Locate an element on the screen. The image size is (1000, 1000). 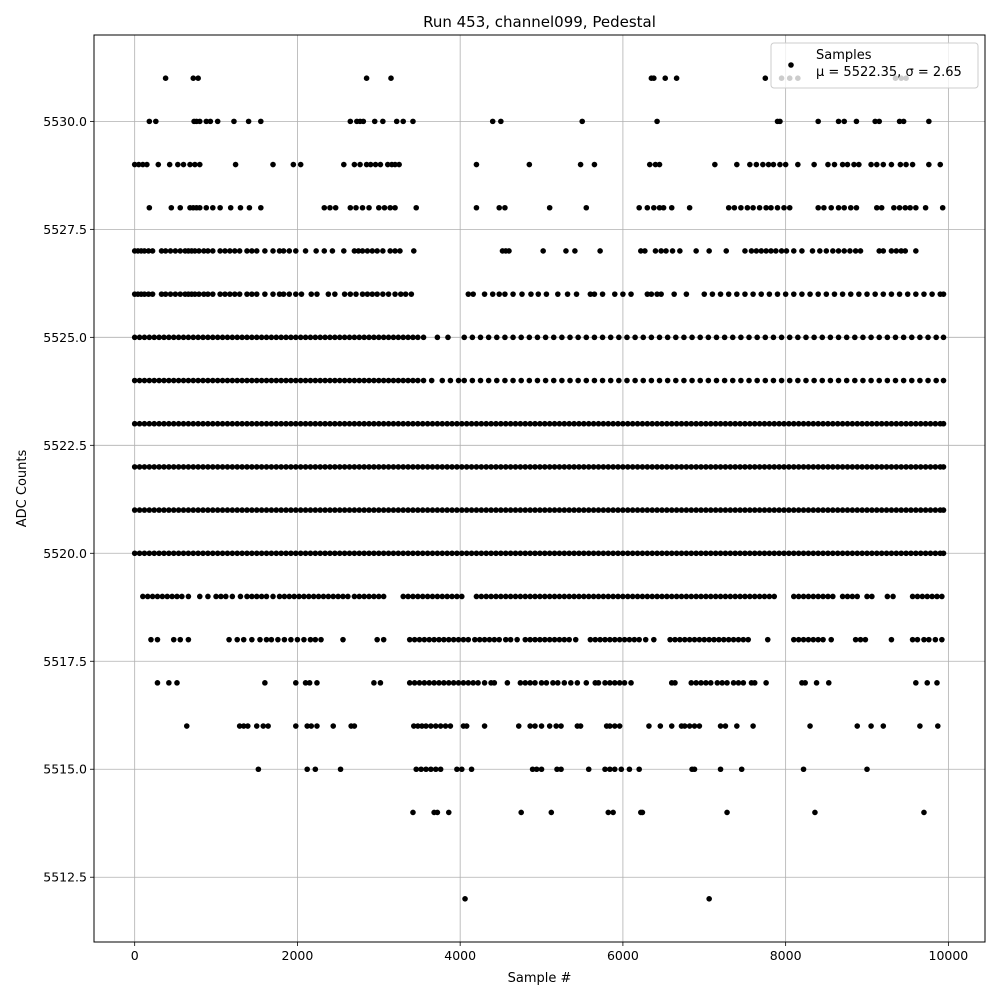
y-tick-label: 5517.5 is located at coordinates (65, 661).